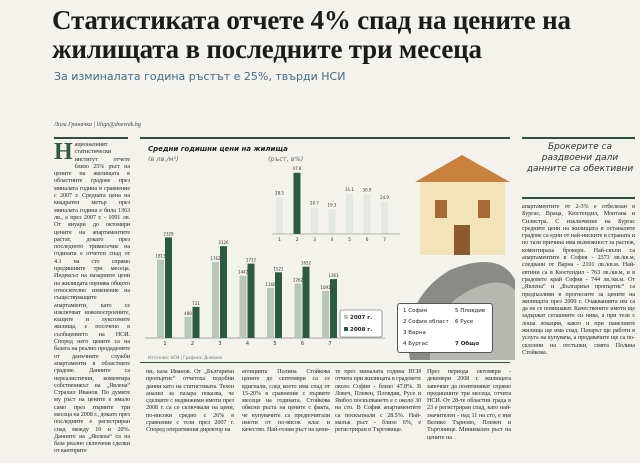 The height and width of the screenshot is (463, 640). What do you see at coordinates (361, 330) in the screenshot?
I see `legend-label: 2008 г.` at bounding box center [361, 330].